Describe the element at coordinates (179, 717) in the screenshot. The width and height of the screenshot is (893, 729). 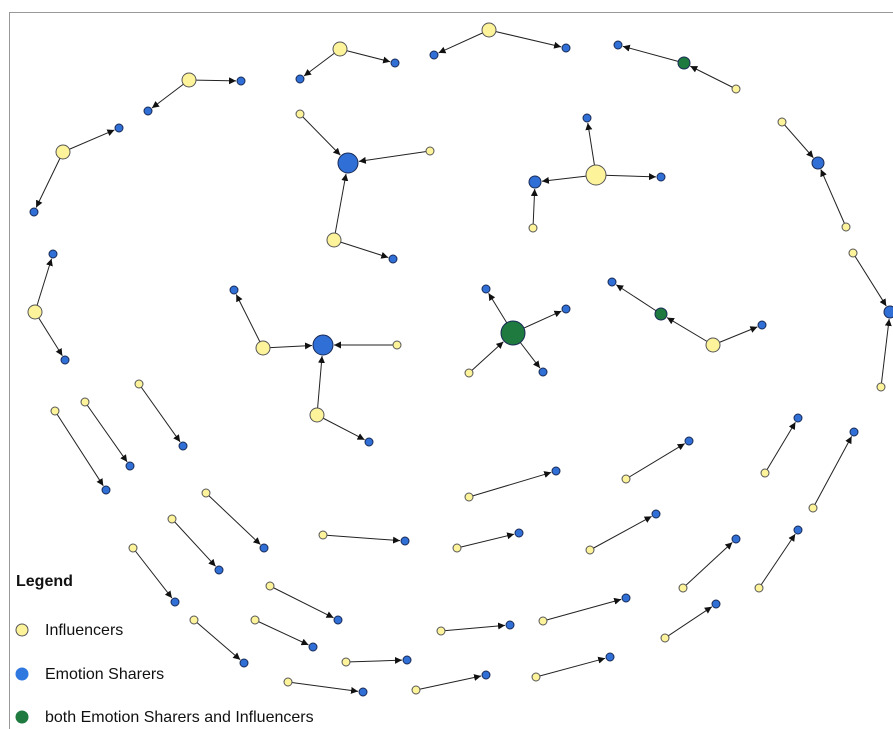
I see `legend-label: both Emotion Sharers and Influencers` at that location.